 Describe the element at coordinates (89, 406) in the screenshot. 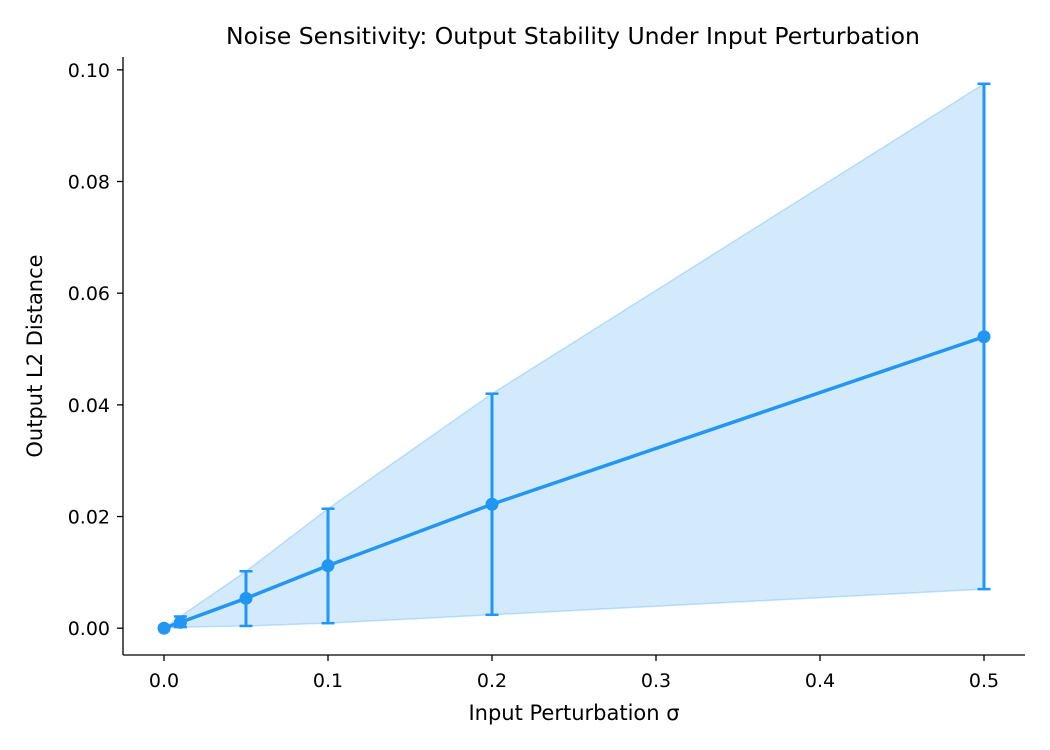

I see `y-tick-label: 0.04` at that location.